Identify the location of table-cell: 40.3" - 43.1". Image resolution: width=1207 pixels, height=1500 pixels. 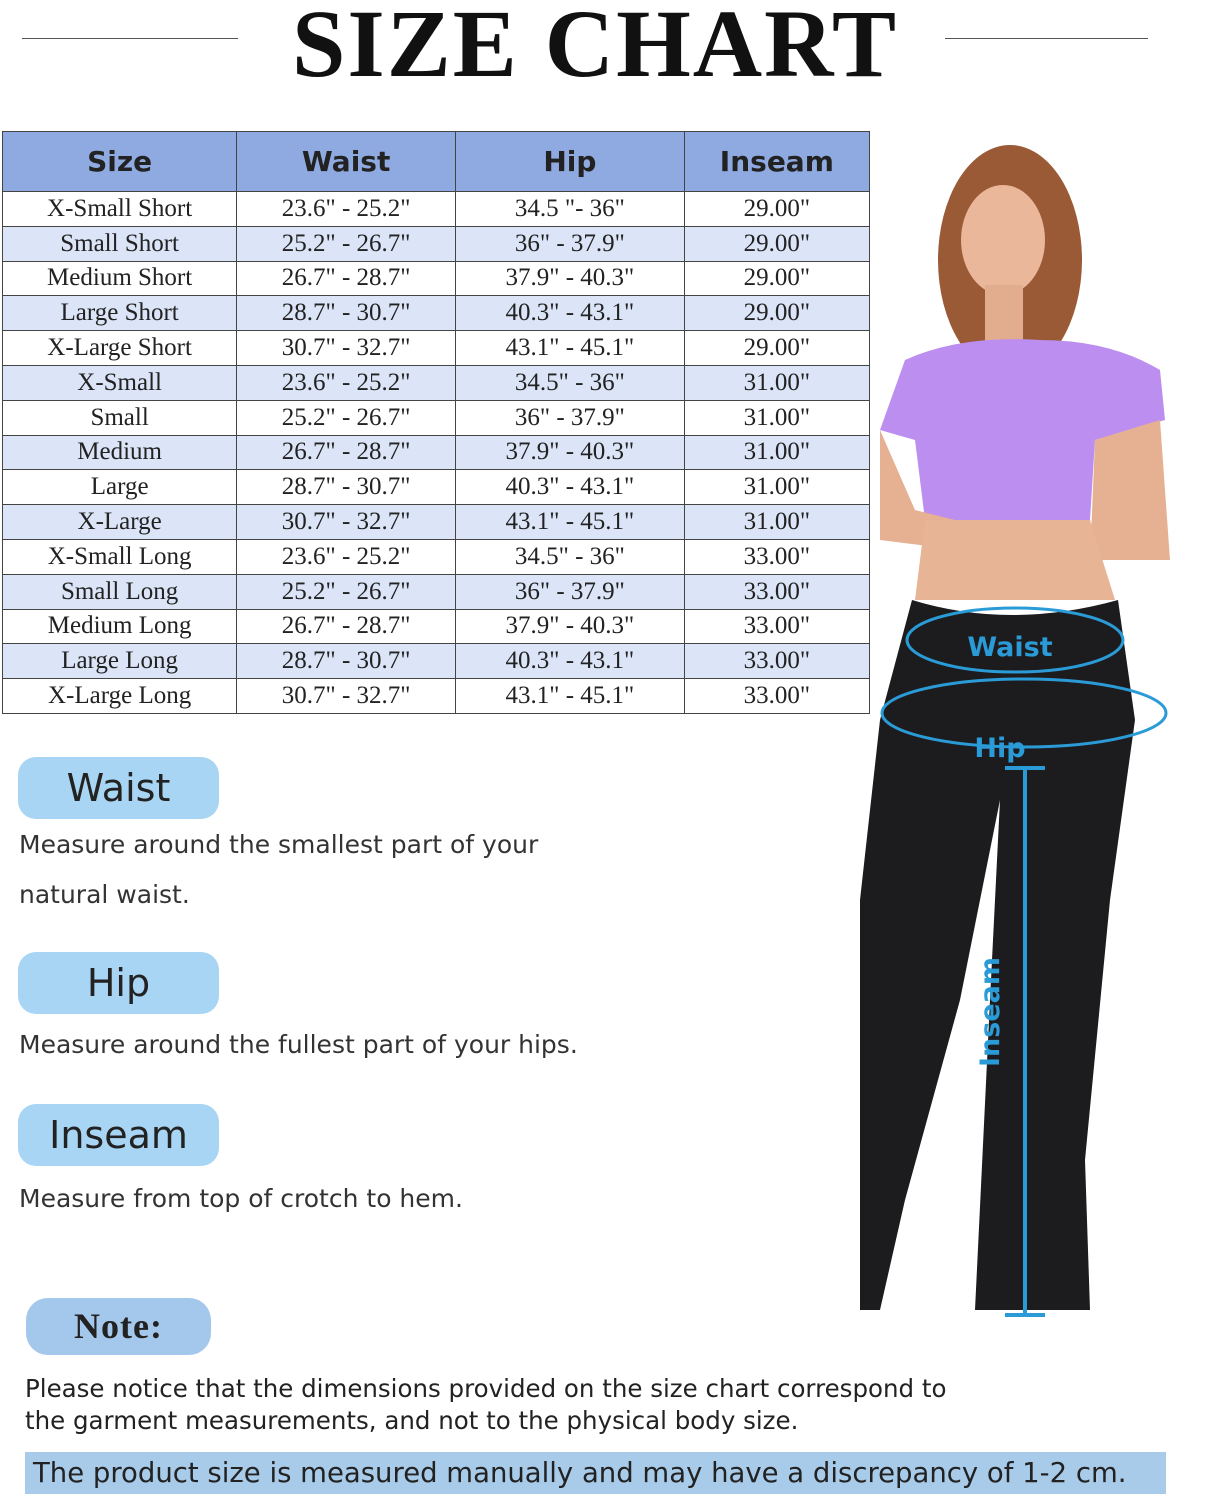
(570, 487).